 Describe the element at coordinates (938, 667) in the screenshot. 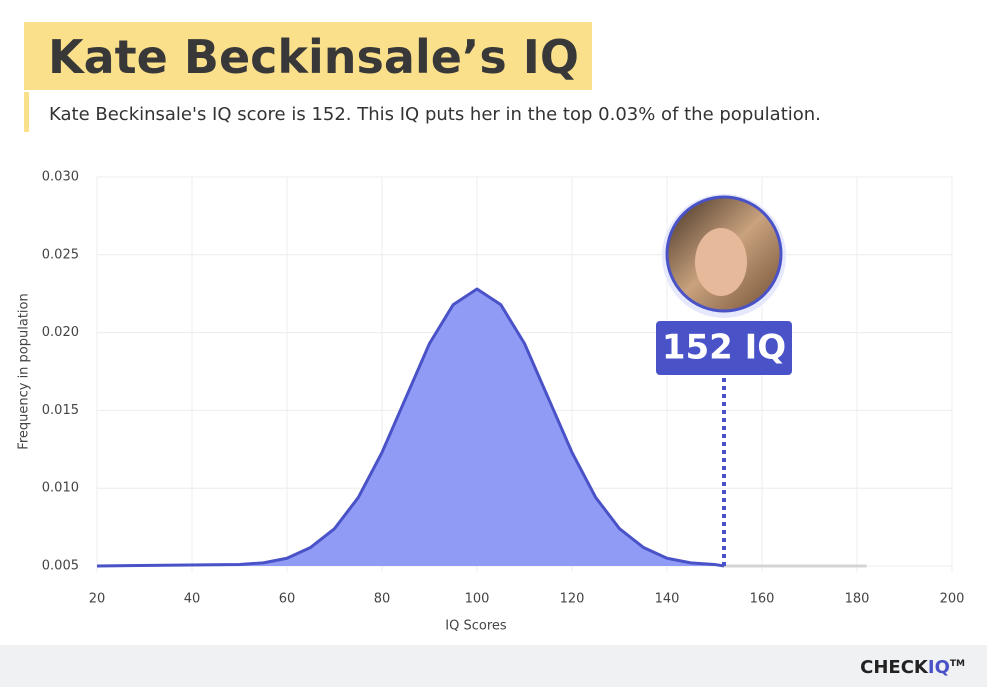

I see `brand-accent: IQ` at that location.